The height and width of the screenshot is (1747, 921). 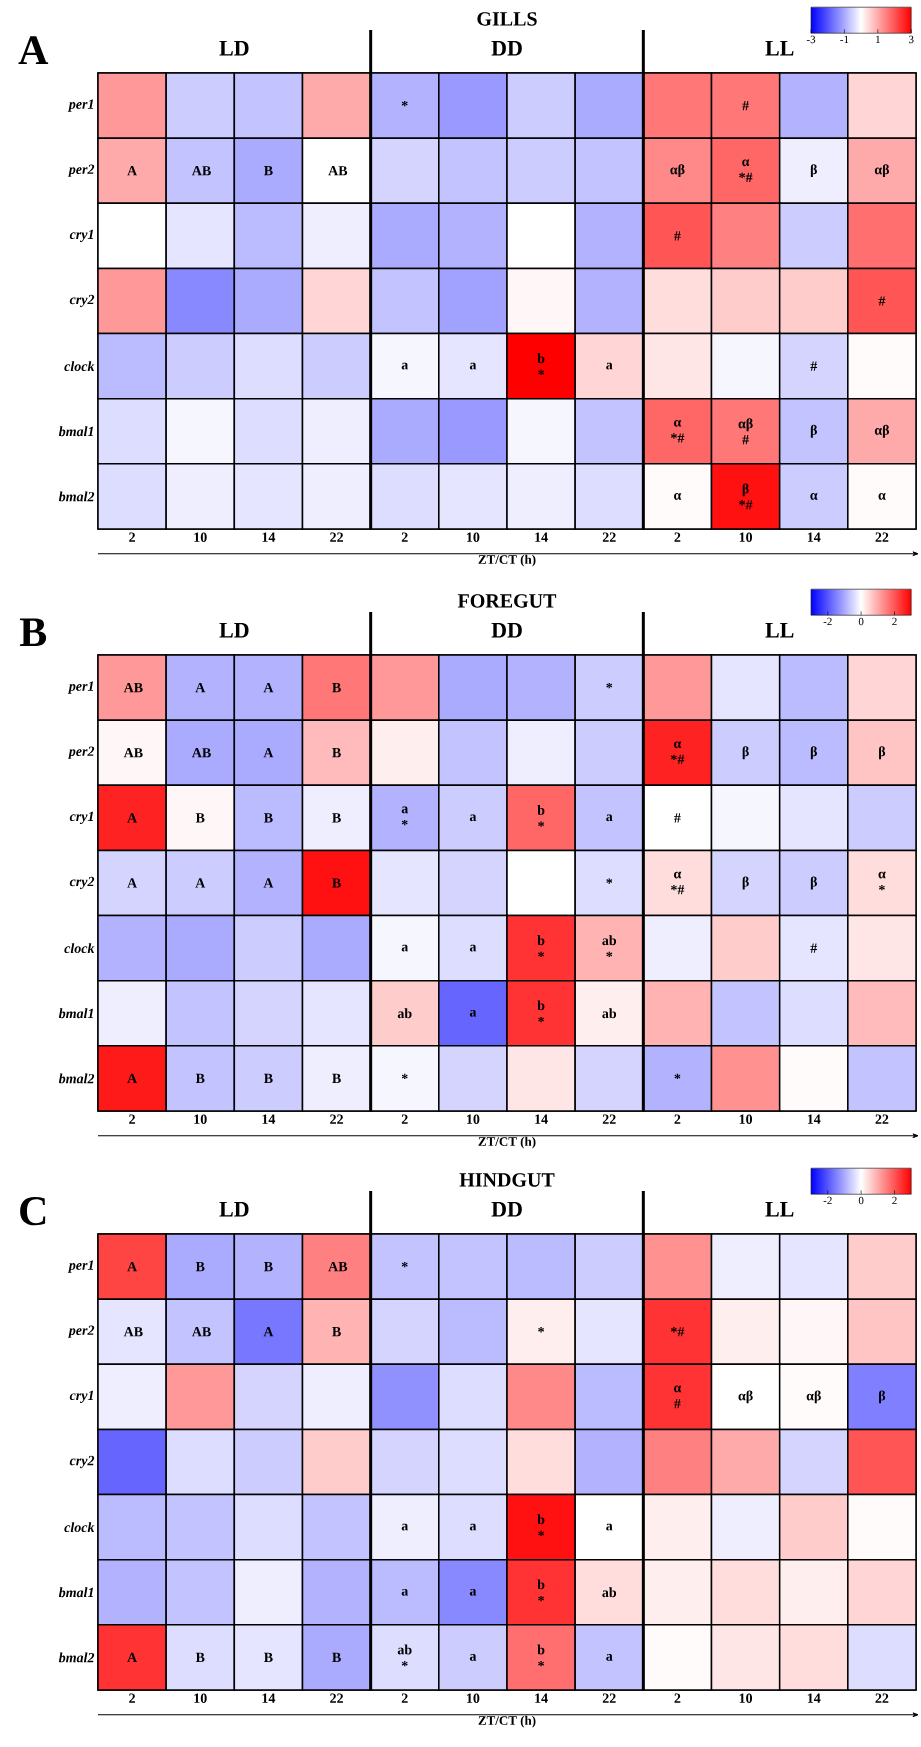 What do you see at coordinates (76, 1078) in the screenshot?
I see `y-tick-label: bmal2` at bounding box center [76, 1078].